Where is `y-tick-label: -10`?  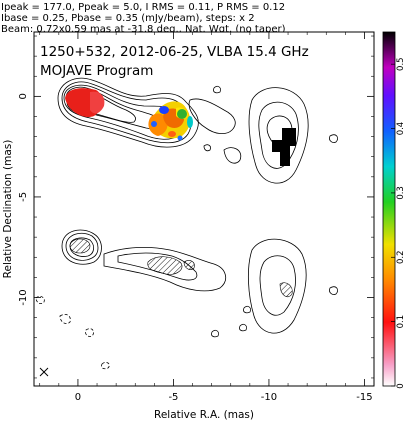
y-tick-label: -10 is located at coordinates (23, 297).